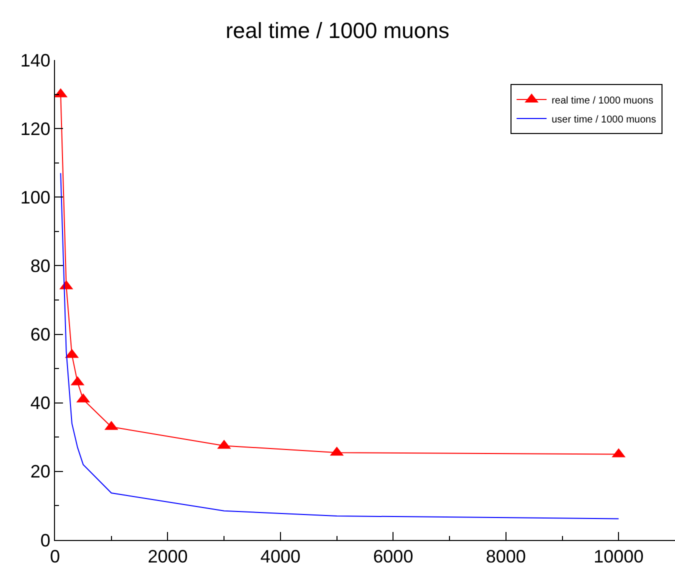 The image size is (675, 567). I want to click on y-tick-label: 0, so click(45, 540).